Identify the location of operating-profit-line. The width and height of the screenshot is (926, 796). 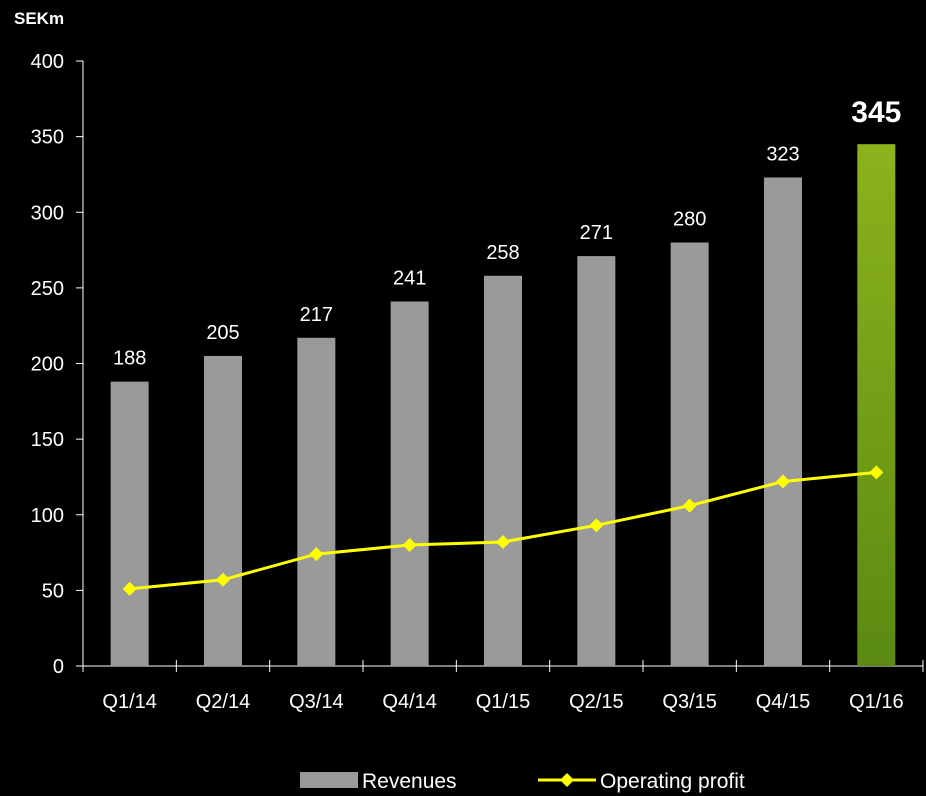
(503, 530).